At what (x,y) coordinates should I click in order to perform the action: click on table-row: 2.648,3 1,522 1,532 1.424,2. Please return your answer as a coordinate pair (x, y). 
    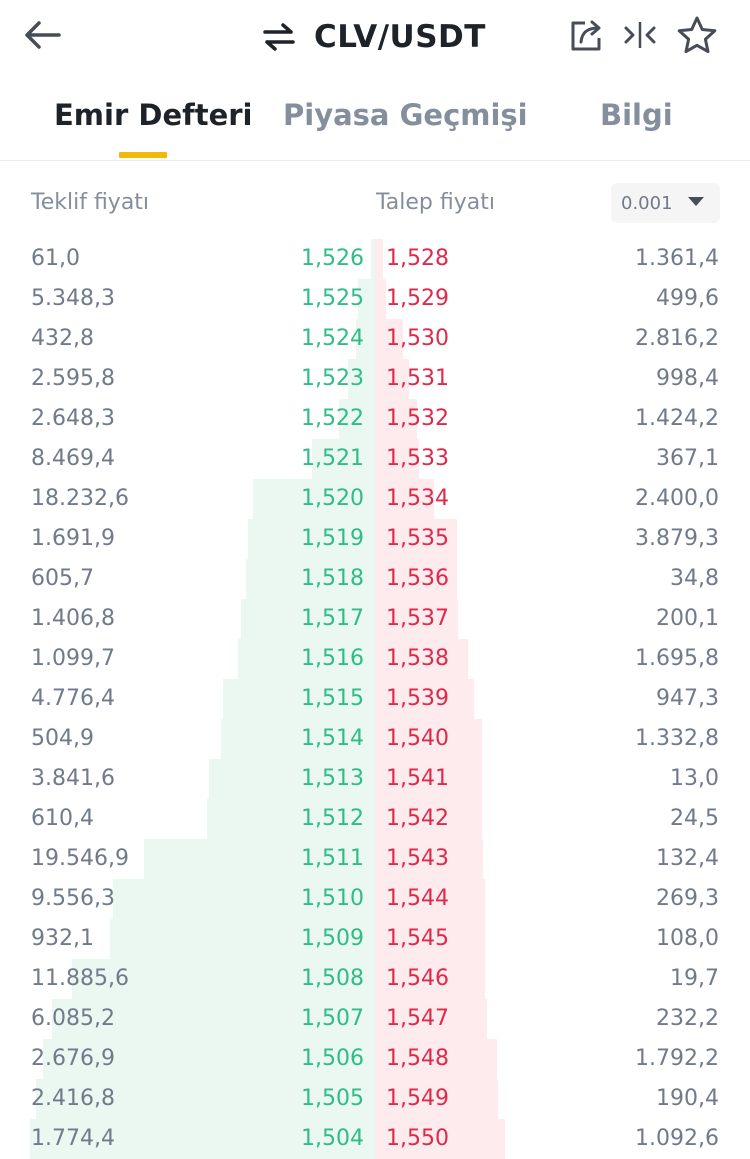
    Looking at the image, I should click on (375, 419).